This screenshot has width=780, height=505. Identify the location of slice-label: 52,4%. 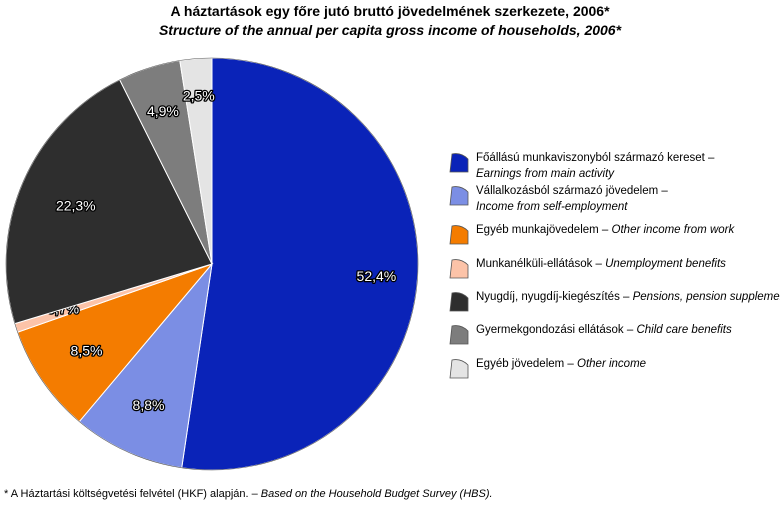
(377, 276).